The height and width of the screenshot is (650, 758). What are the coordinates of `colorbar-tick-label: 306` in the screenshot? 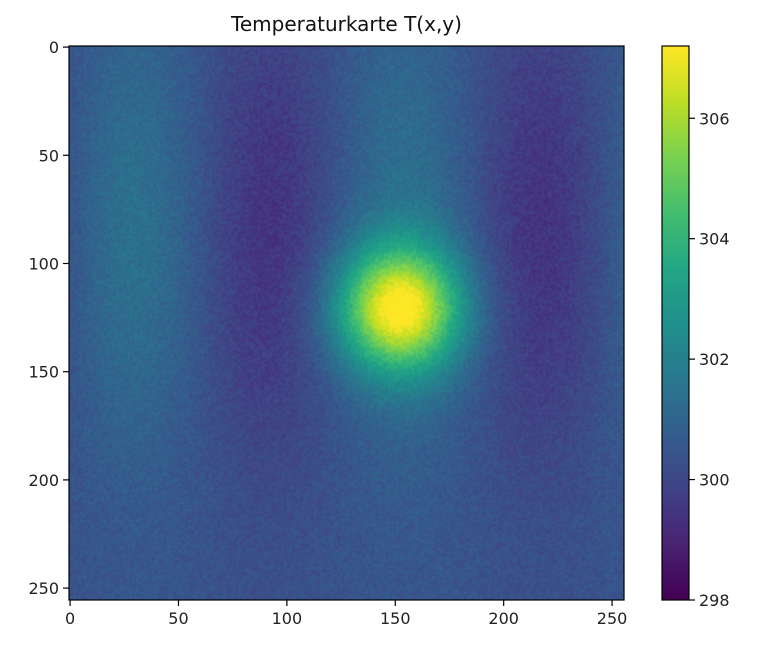 It's located at (714, 118).